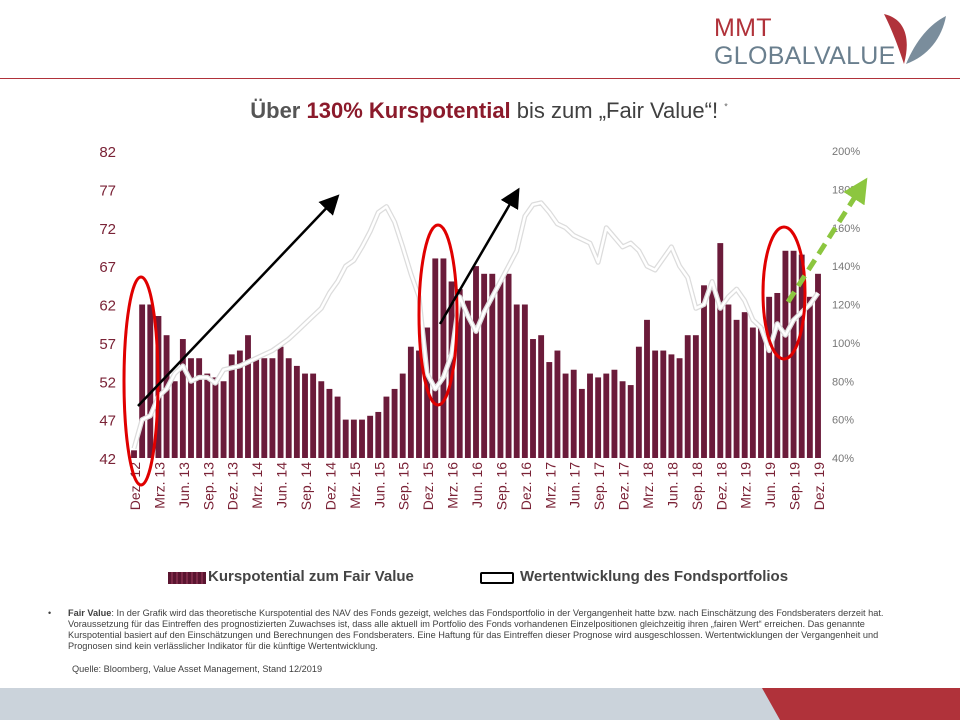 This screenshot has width=960, height=720. I want to click on y-right-tick-label: 120%, so click(846, 306).